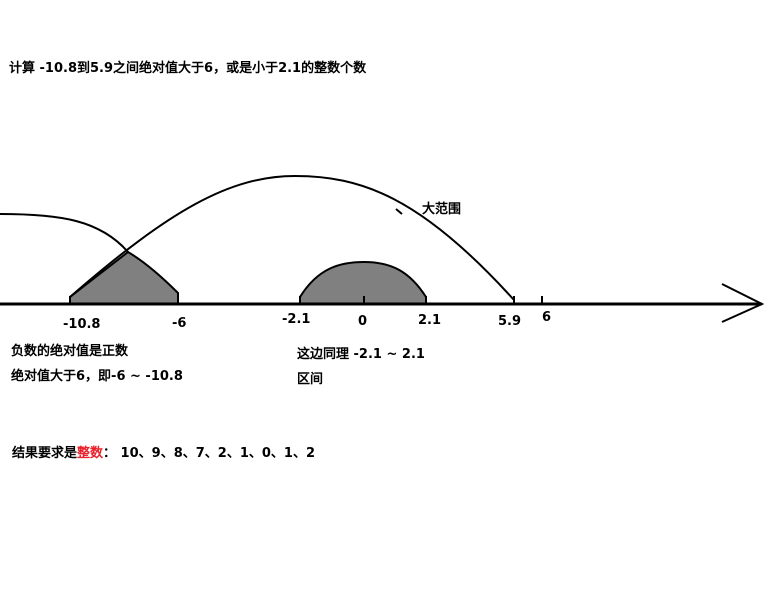 The width and height of the screenshot is (768, 614). I want to click on axis-arrowhead, so click(743, 303).